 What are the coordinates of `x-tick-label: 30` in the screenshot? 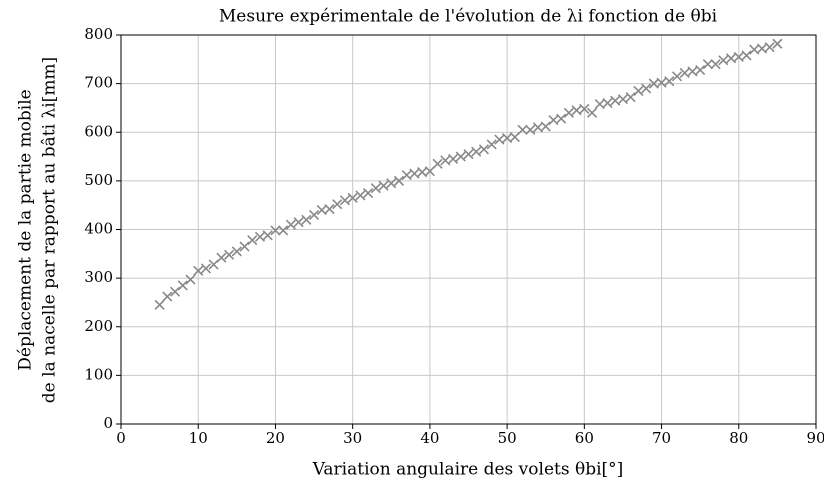 It's located at (352, 438).